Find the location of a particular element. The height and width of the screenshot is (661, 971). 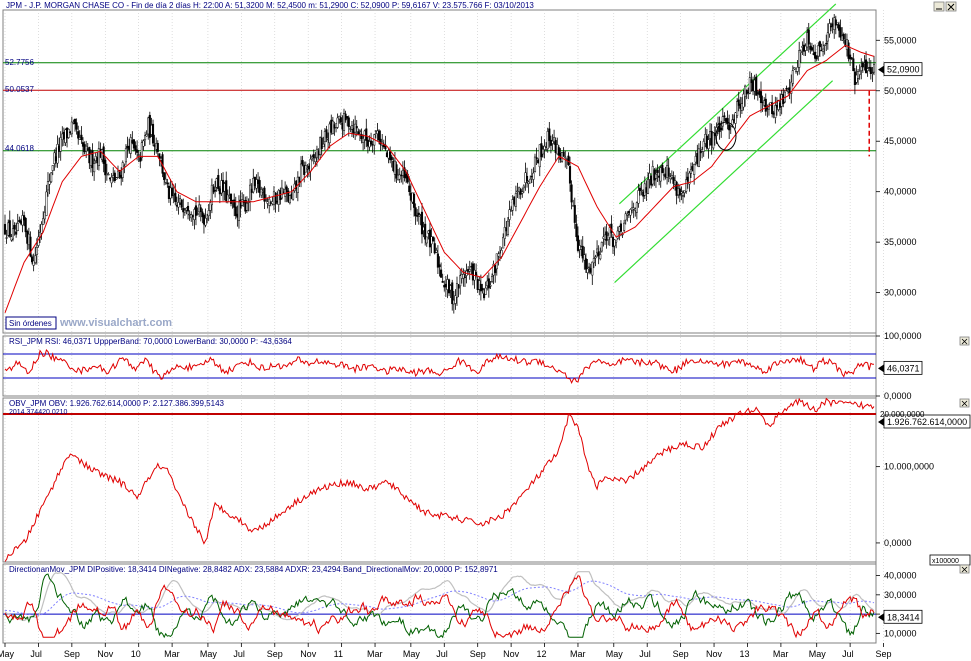

di-positive-line is located at coordinates (439, 606).